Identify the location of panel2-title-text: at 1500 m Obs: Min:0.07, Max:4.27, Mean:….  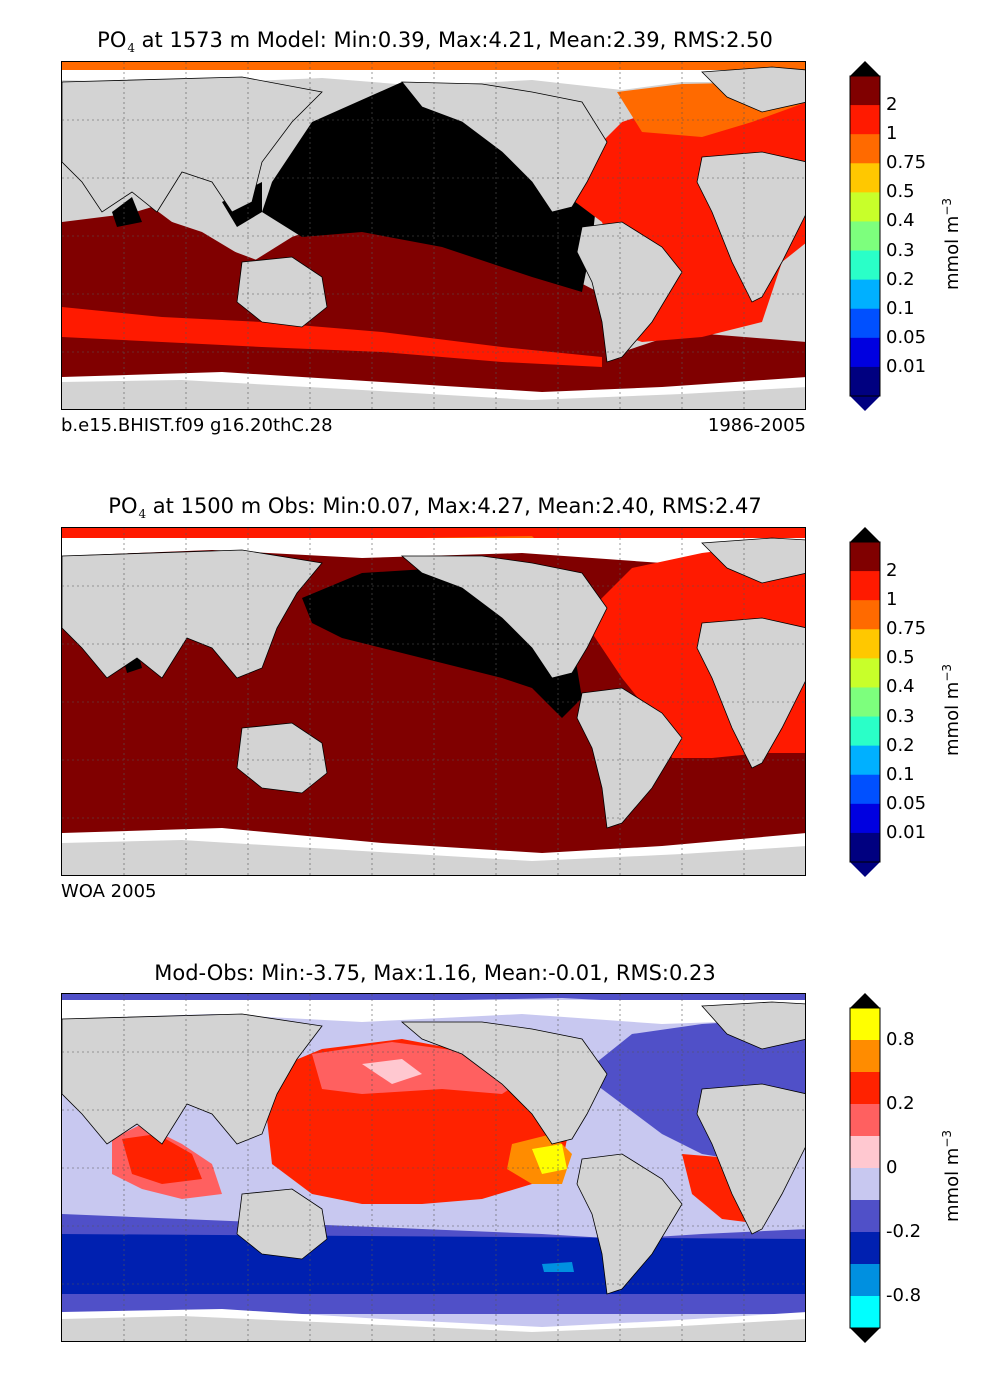
(454, 506).